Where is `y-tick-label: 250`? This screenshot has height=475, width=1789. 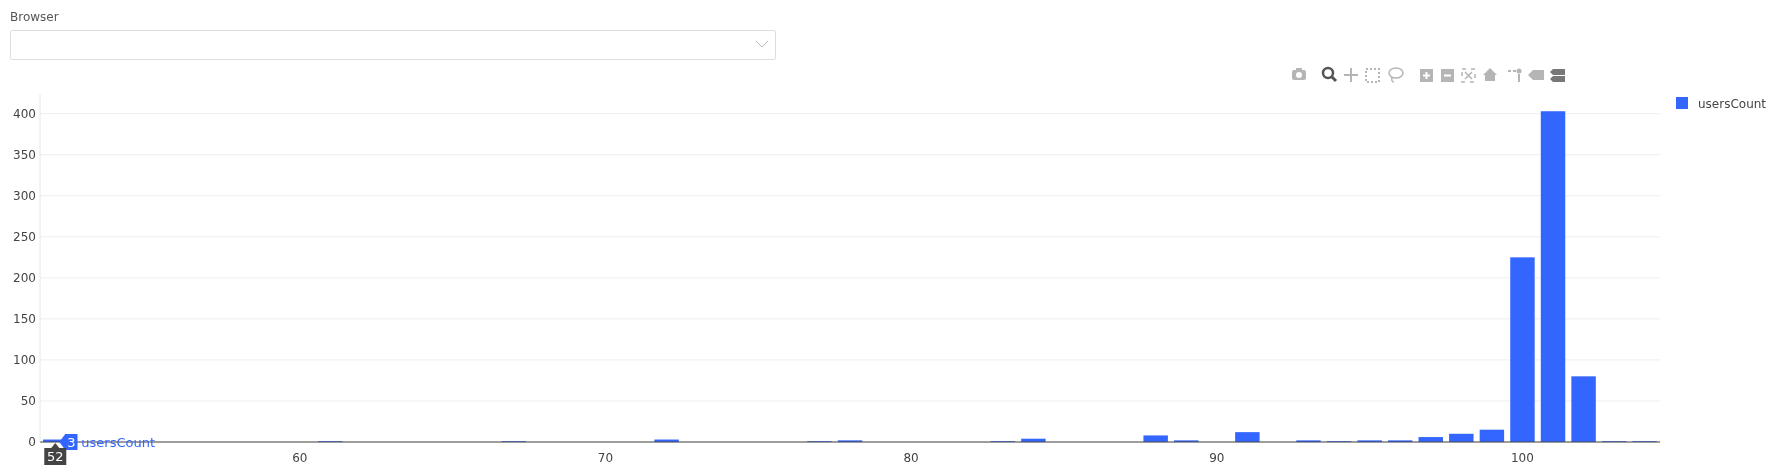
y-tick-label: 250 is located at coordinates (24, 236).